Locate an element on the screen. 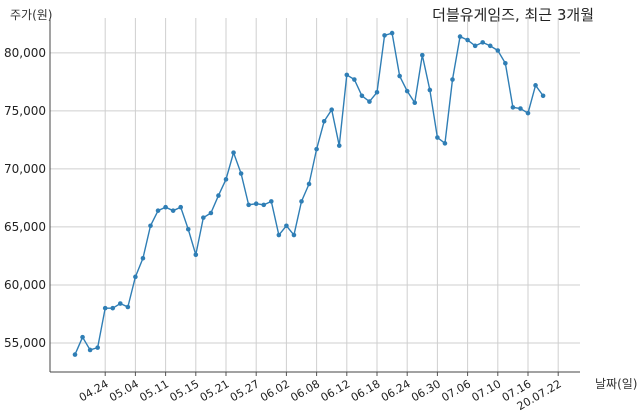  x-tick-label: 05.27 is located at coordinates (245, 390).